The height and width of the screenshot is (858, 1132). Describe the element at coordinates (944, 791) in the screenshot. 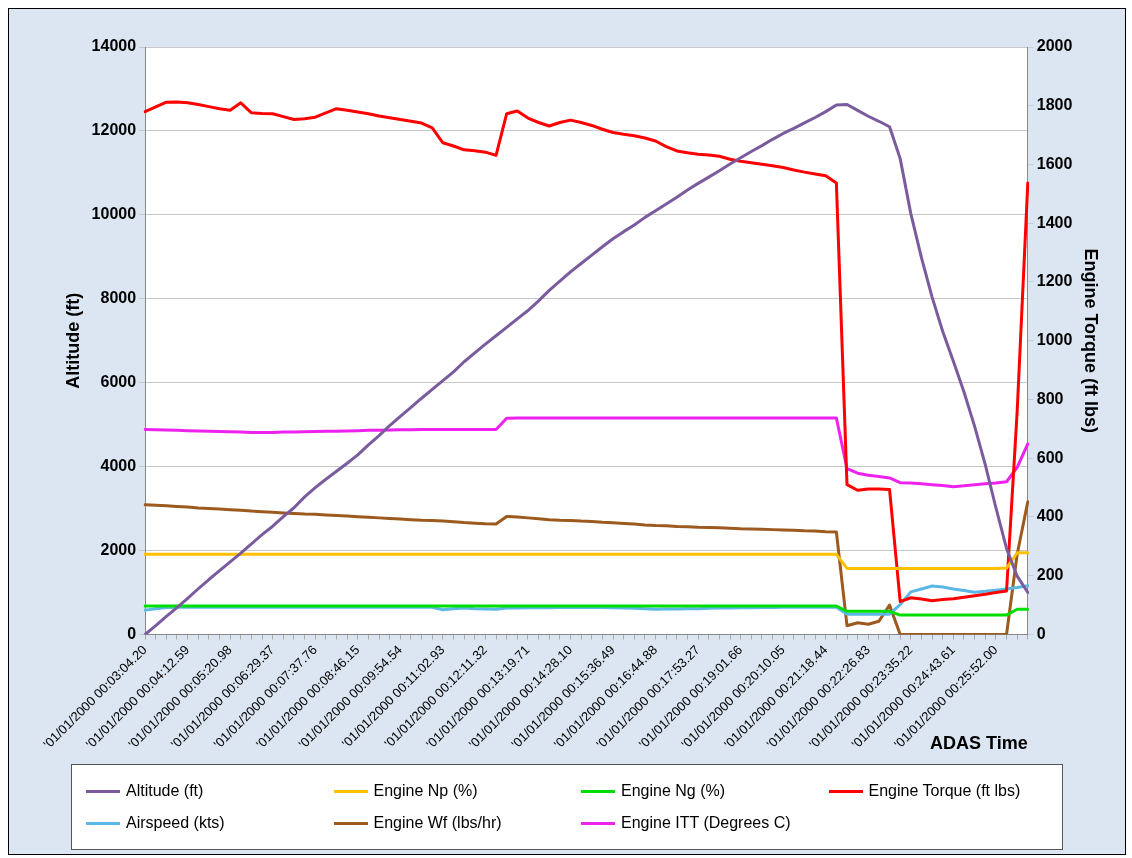

I see `legend-label: Engine Torque (ft lbs)` at that location.